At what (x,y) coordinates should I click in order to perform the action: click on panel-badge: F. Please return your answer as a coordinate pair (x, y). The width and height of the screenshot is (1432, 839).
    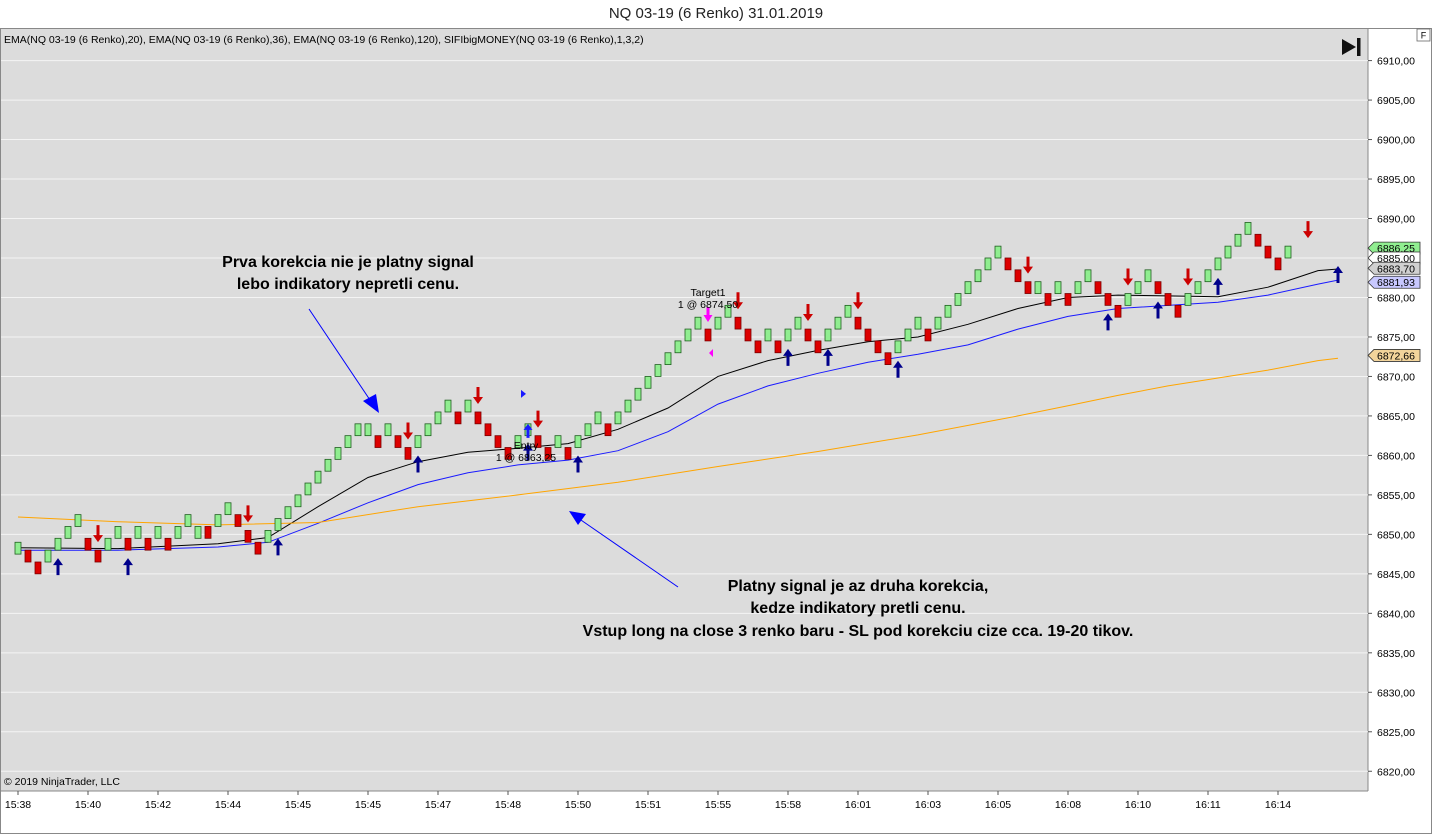
    Looking at the image, I should click on (1423, 35).